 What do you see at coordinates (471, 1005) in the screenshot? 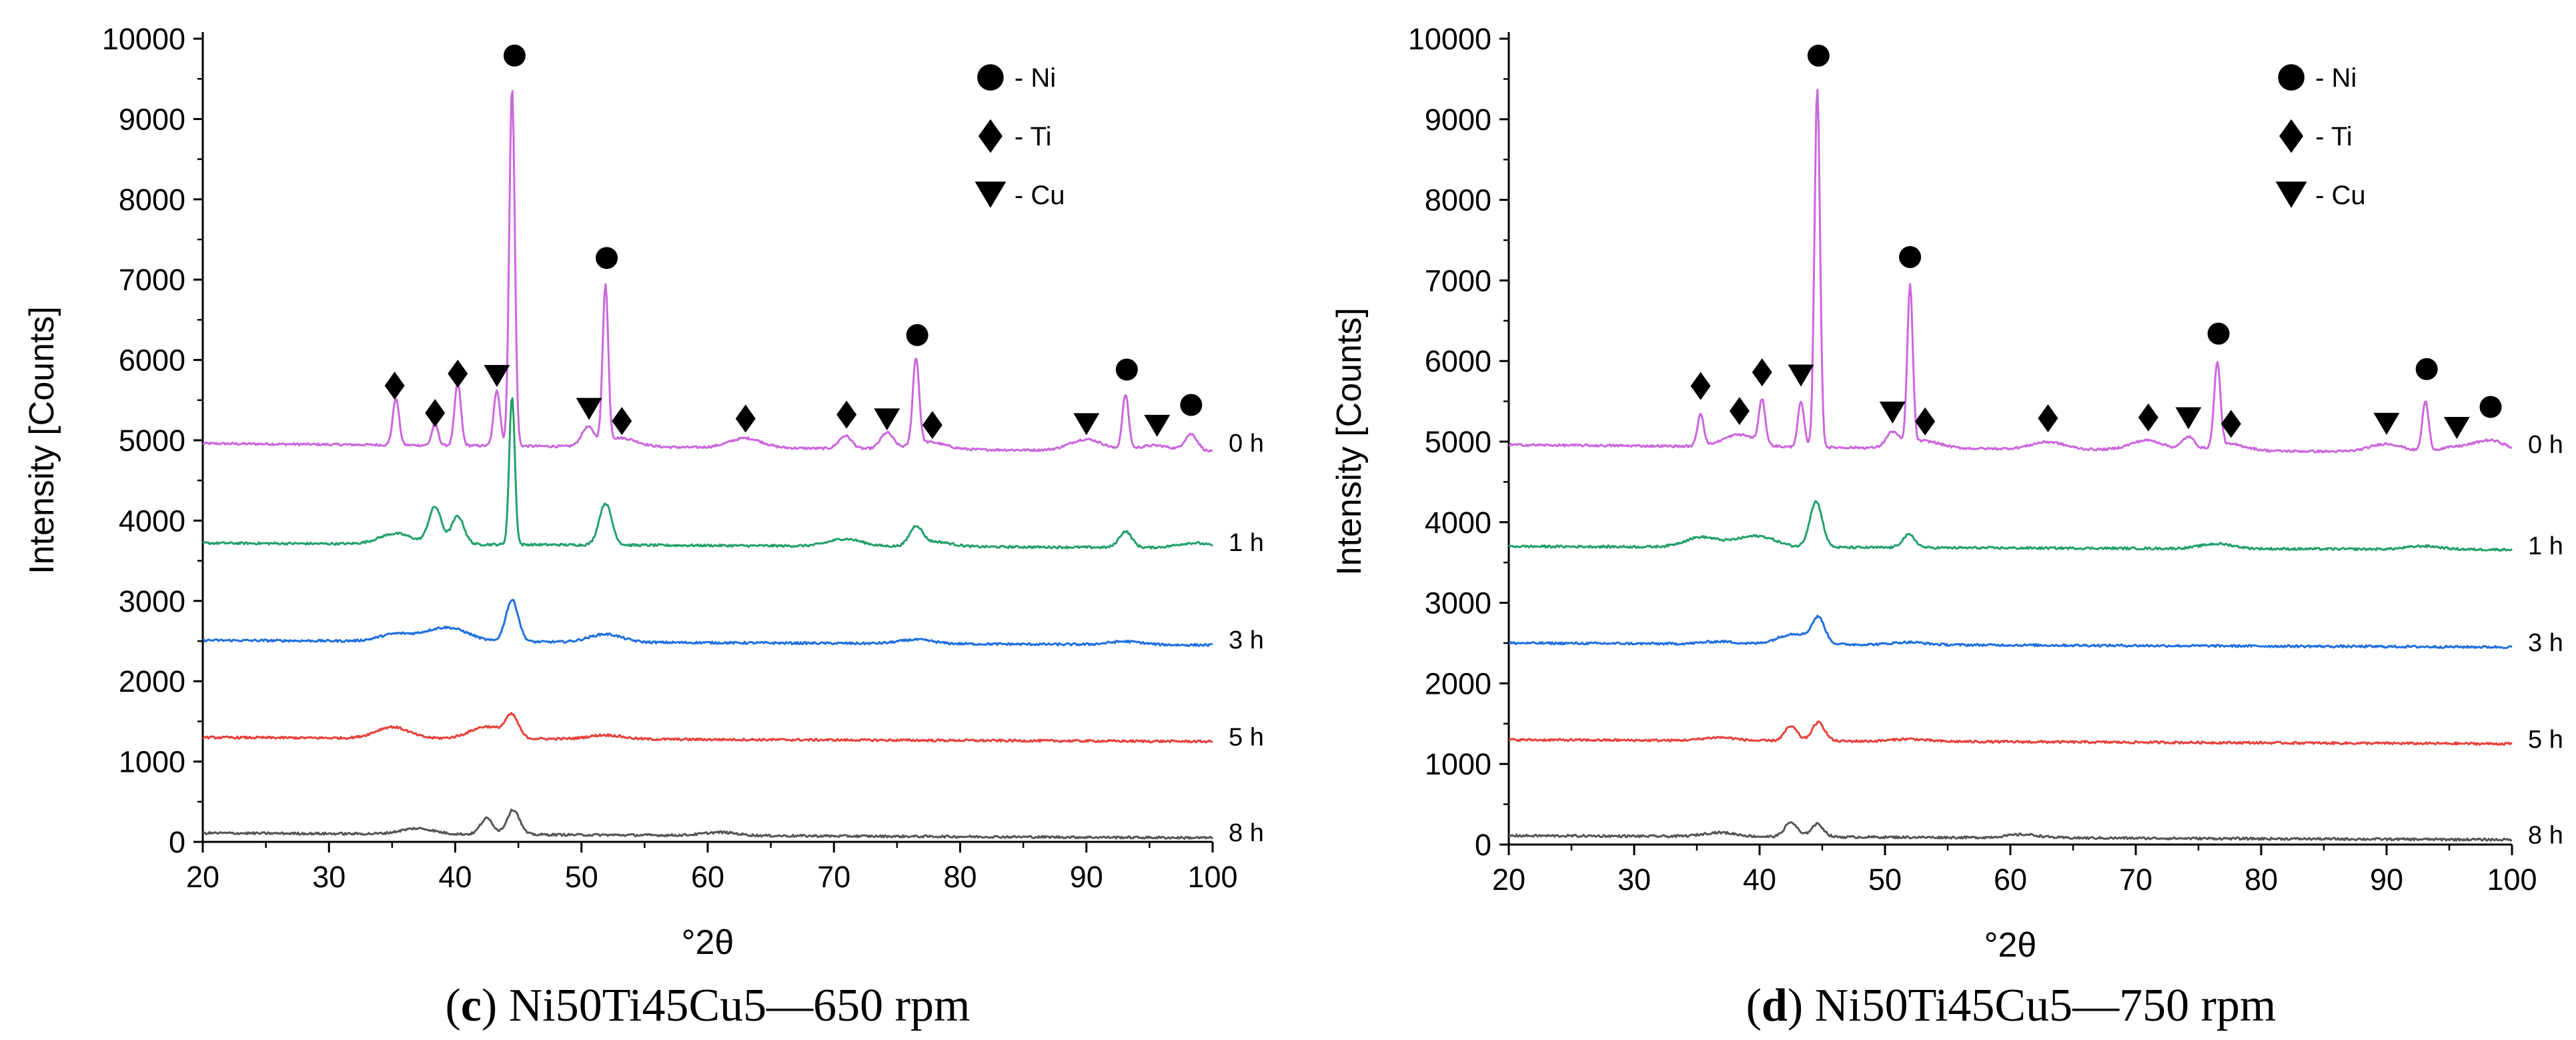
I see `caption-letter: c` at bounding box center [471, 1005].